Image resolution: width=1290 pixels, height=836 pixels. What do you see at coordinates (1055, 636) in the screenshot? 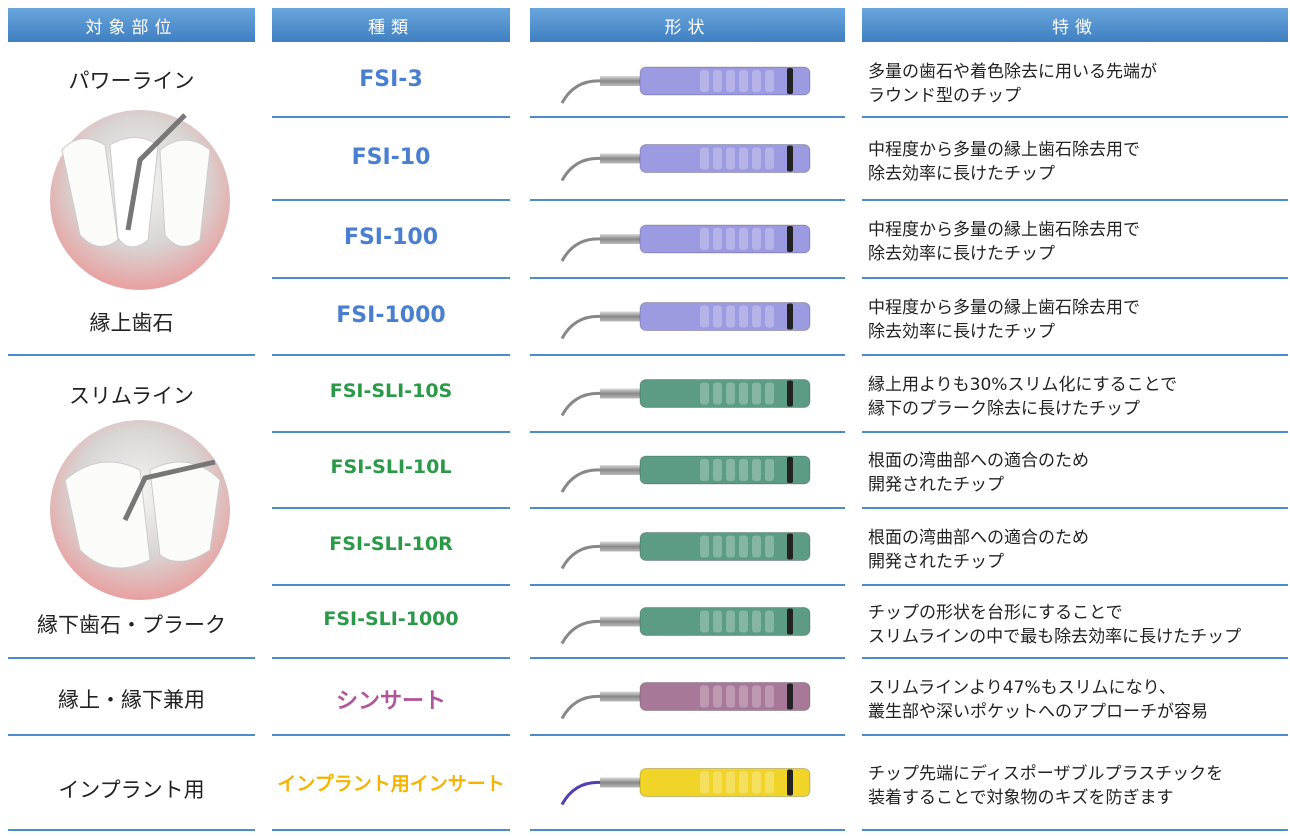
I see `feature-text: スリムラインの中で最も除去効率に長けたチップ` at bounding box center [1055, 636].